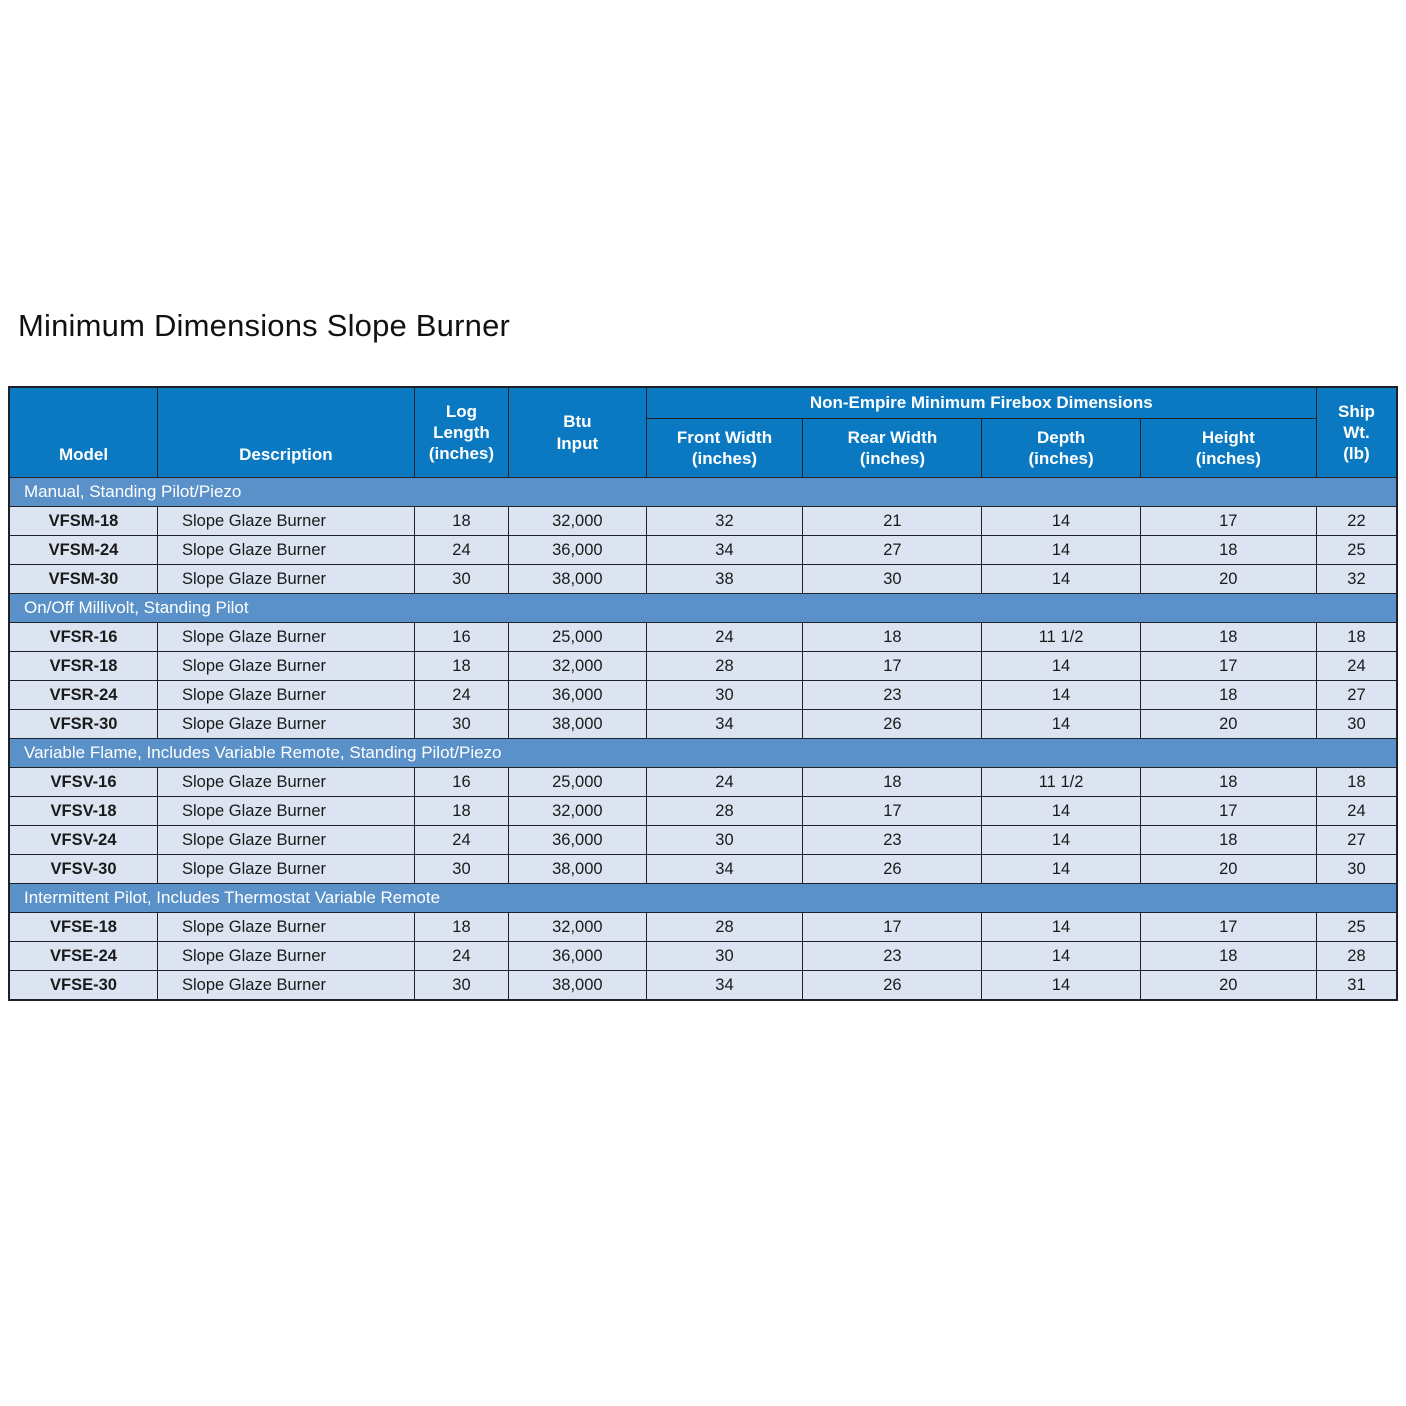  I want to click on cell-model: VFSE-24, so click(83, 956).